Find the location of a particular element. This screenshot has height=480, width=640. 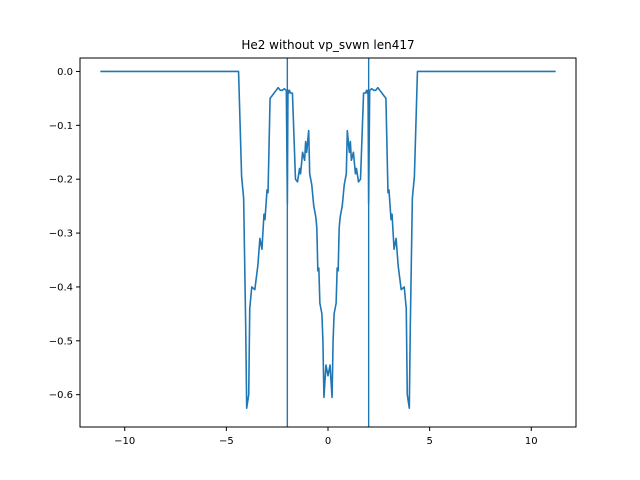

x-tick-label: 10 is located at coordinates (531, 441).